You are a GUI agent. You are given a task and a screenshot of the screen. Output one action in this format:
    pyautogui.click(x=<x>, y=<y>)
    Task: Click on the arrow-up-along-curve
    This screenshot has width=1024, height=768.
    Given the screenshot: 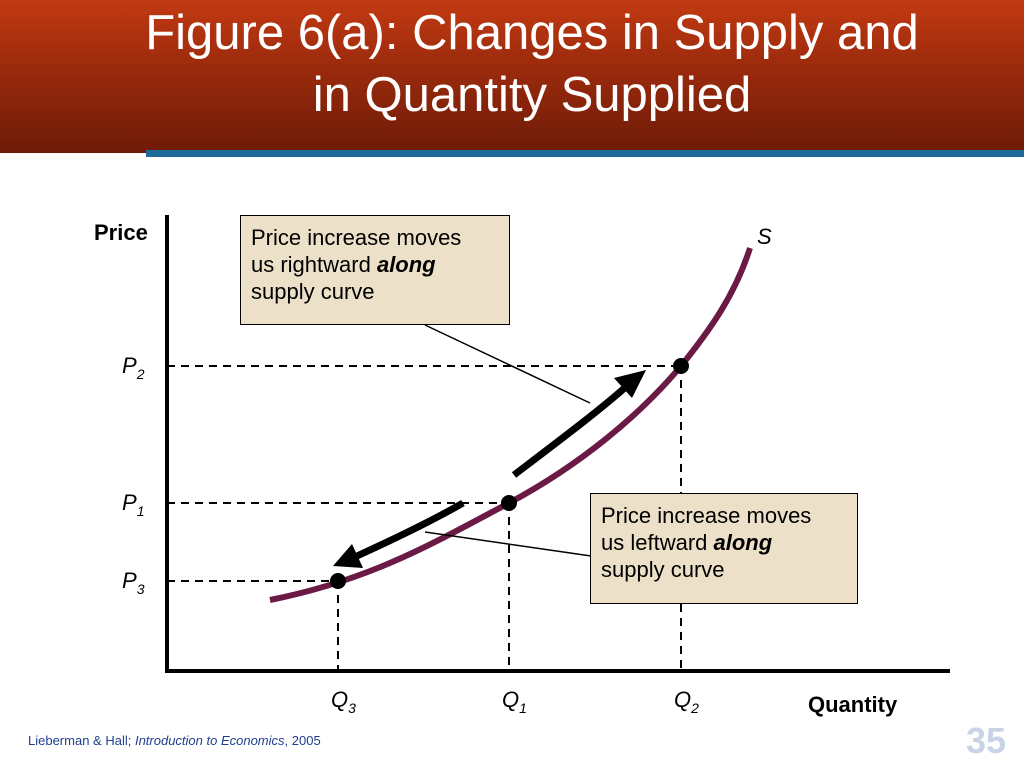 What is the action you would take?
    pyautogui.click(x=578, y=424)
    